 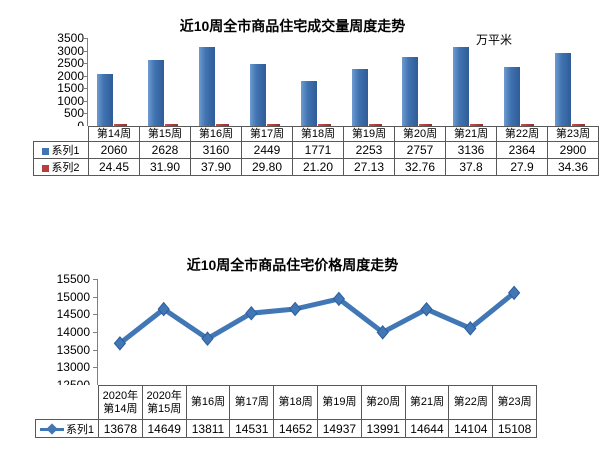 What do you see at coordinates (73, 279) in the screenshot?
I see `y-axis-label: 15500` at bounding box center [73, 279].